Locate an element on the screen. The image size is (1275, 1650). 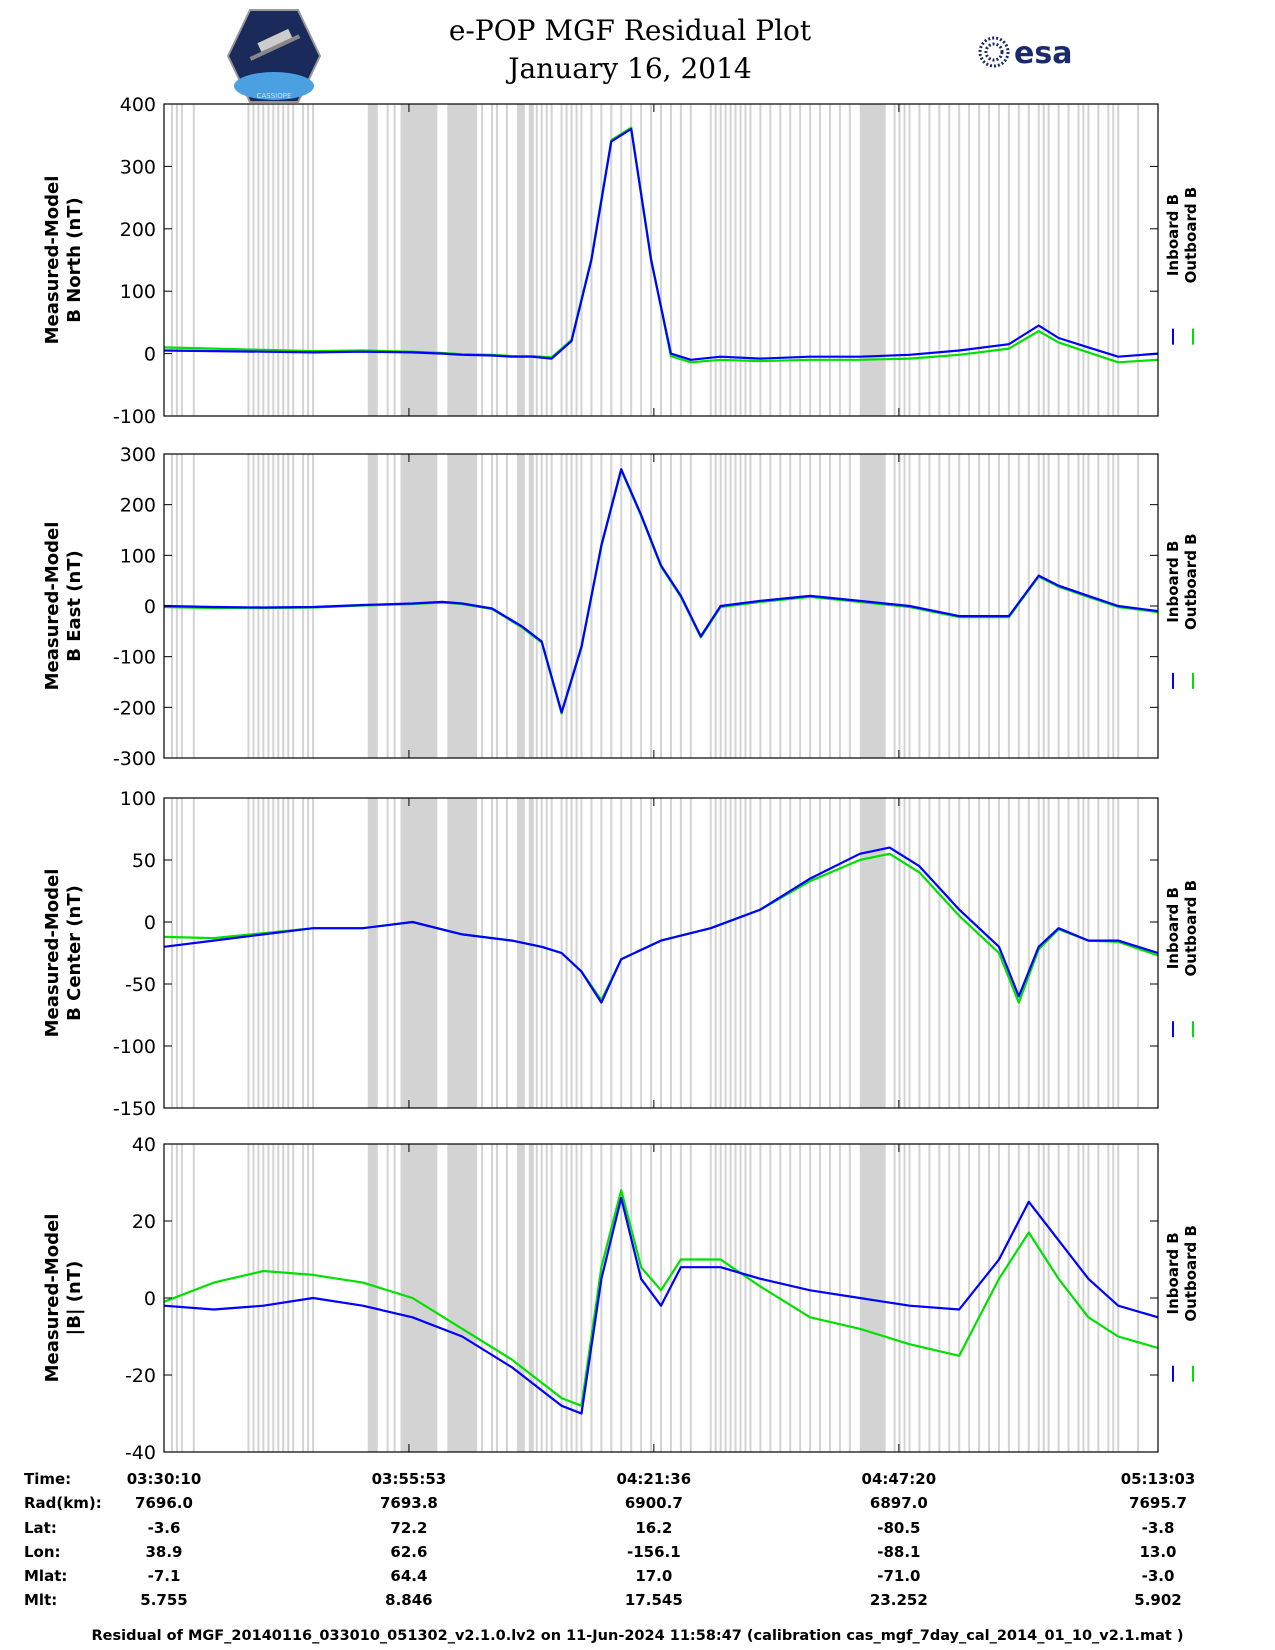
plot-date: January 16, 2014 is located at coordinates (630, 68).